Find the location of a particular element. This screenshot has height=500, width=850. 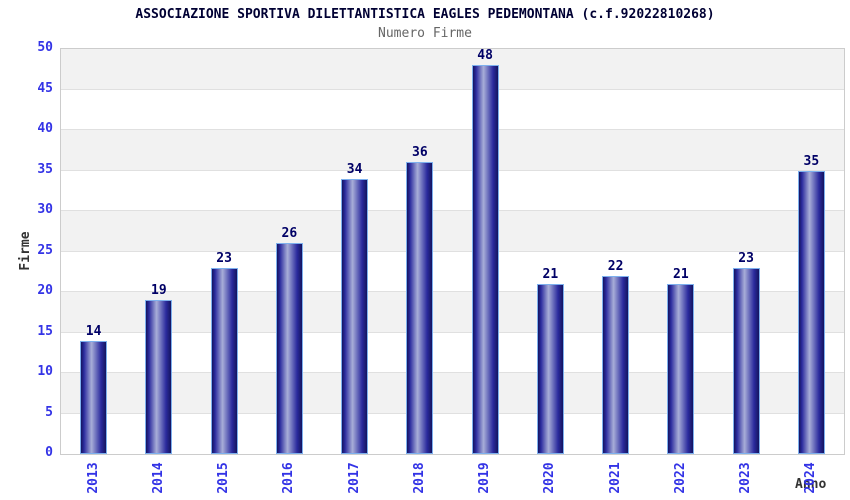

y-tick-label: 5 is located at coordinates (49, 412).